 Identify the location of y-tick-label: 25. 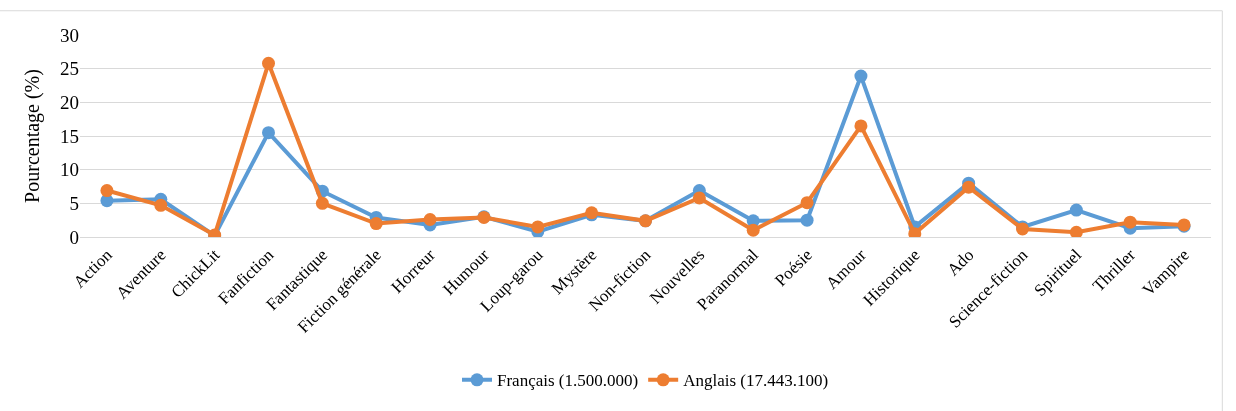
(69, 69).